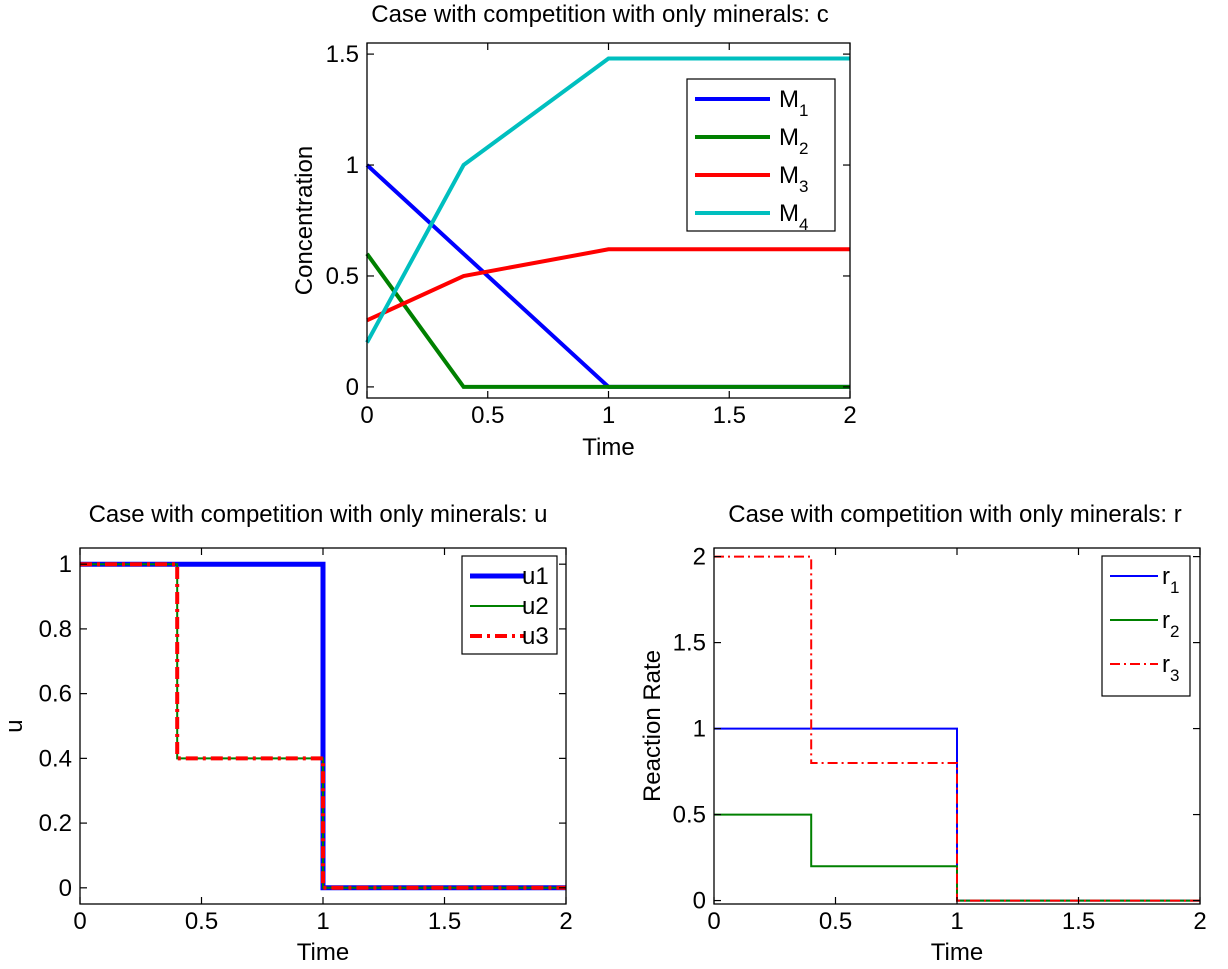 The height and width of the screenshot is (969, 1228). I want to click on legend-label-text: u2, so click(535, 606).